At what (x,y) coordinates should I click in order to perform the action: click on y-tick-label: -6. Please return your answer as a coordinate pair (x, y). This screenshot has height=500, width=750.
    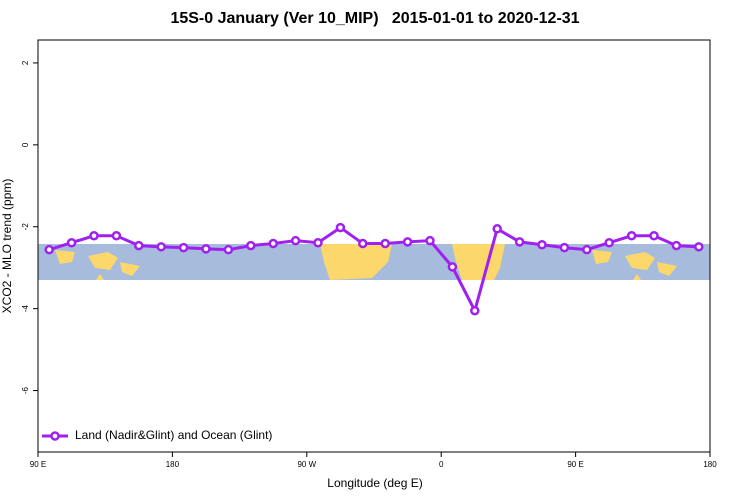
    Looking at the image, I should click on (25, 390).